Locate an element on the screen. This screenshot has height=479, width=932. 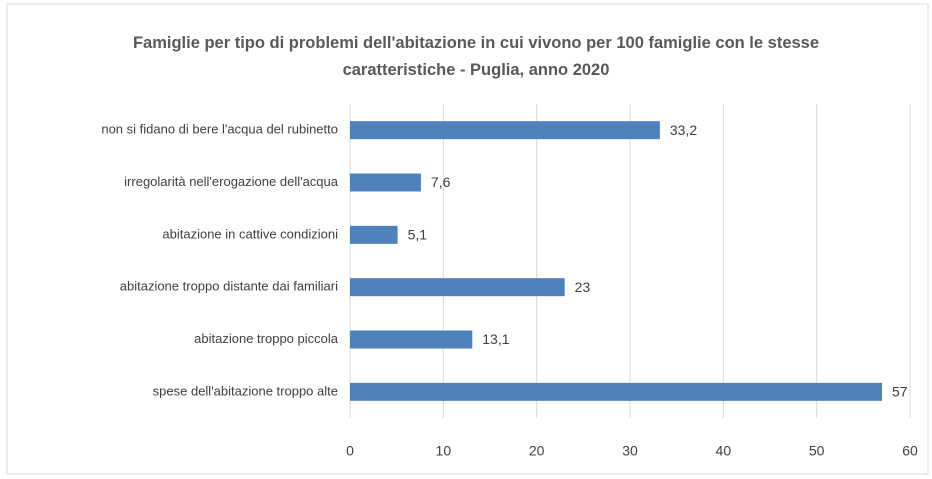
value-label: 5,1 is located at coordinates (418, 235).